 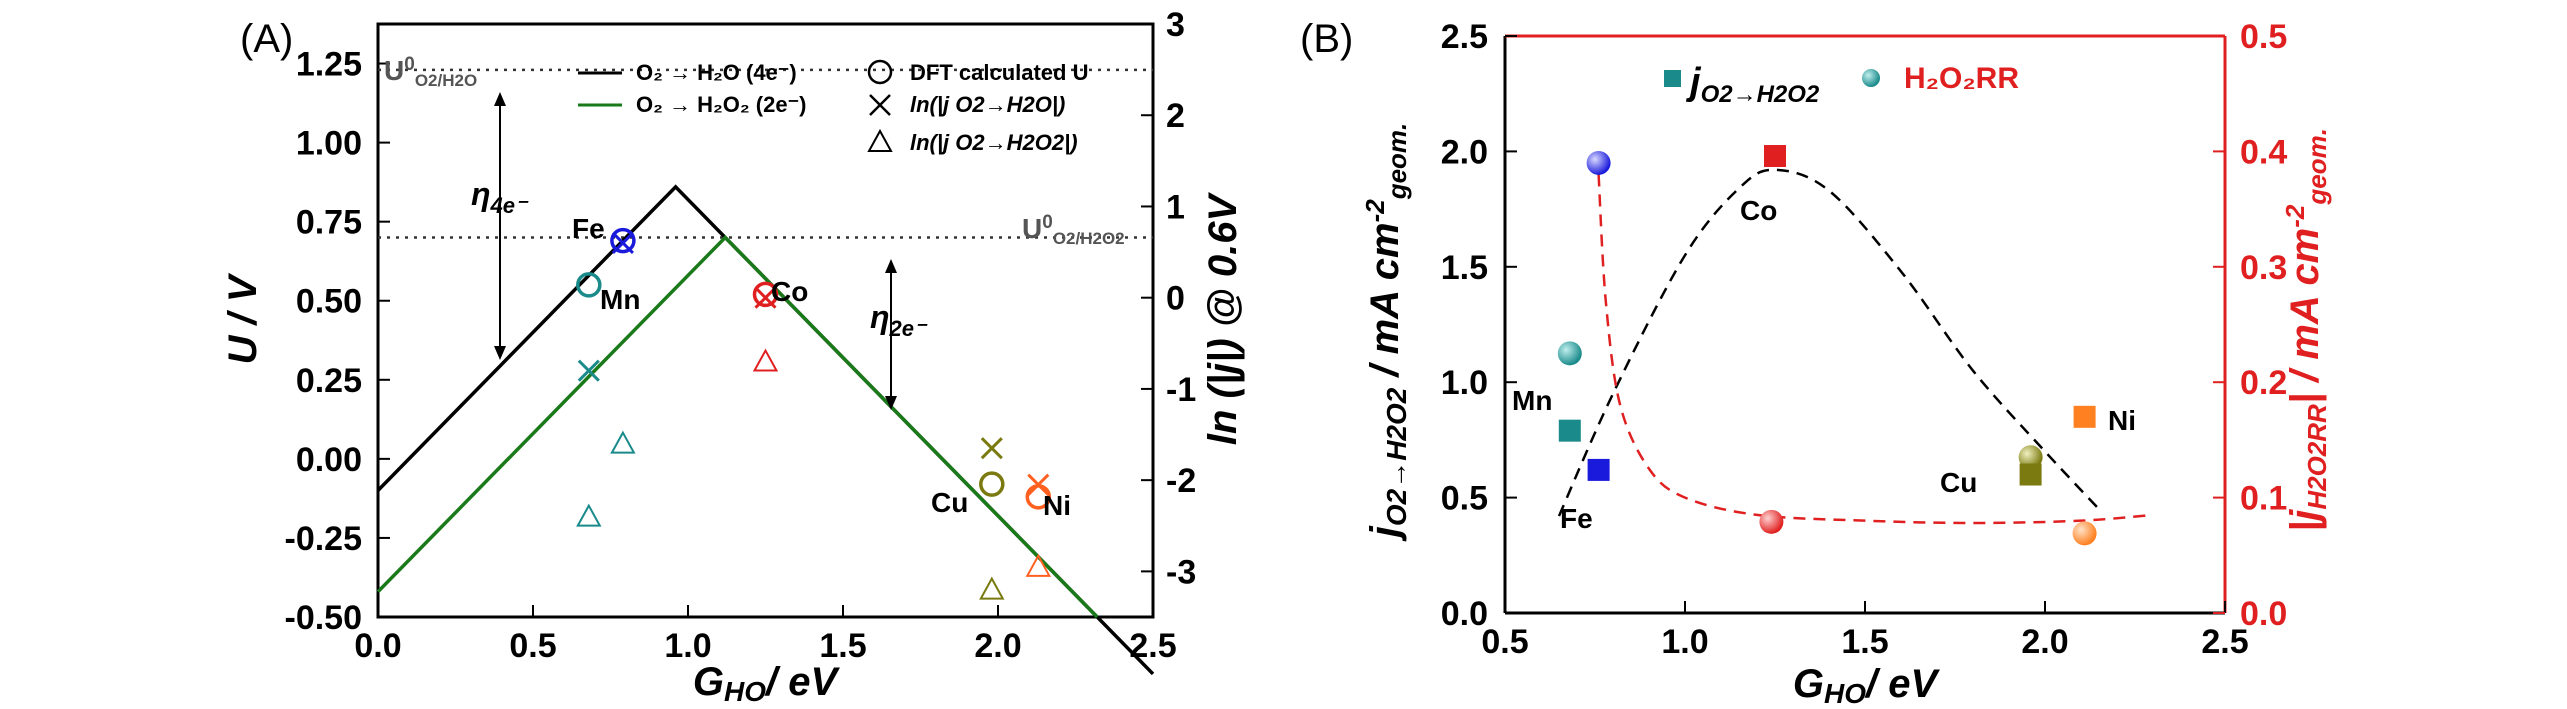 What do you see at coordinates (1871, 78) in the screenshot?
I see `legend-ball-icon` at bounding box center [1871, 78].